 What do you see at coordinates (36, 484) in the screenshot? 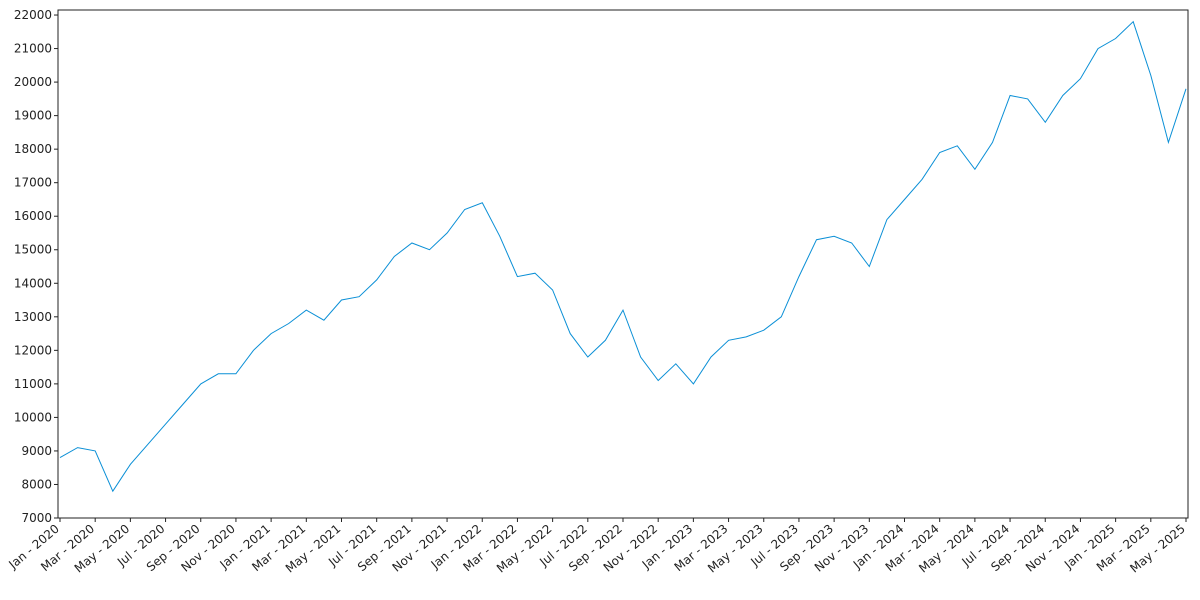
I see `y-tick-label: 8000` at bounding box center [36, 484].